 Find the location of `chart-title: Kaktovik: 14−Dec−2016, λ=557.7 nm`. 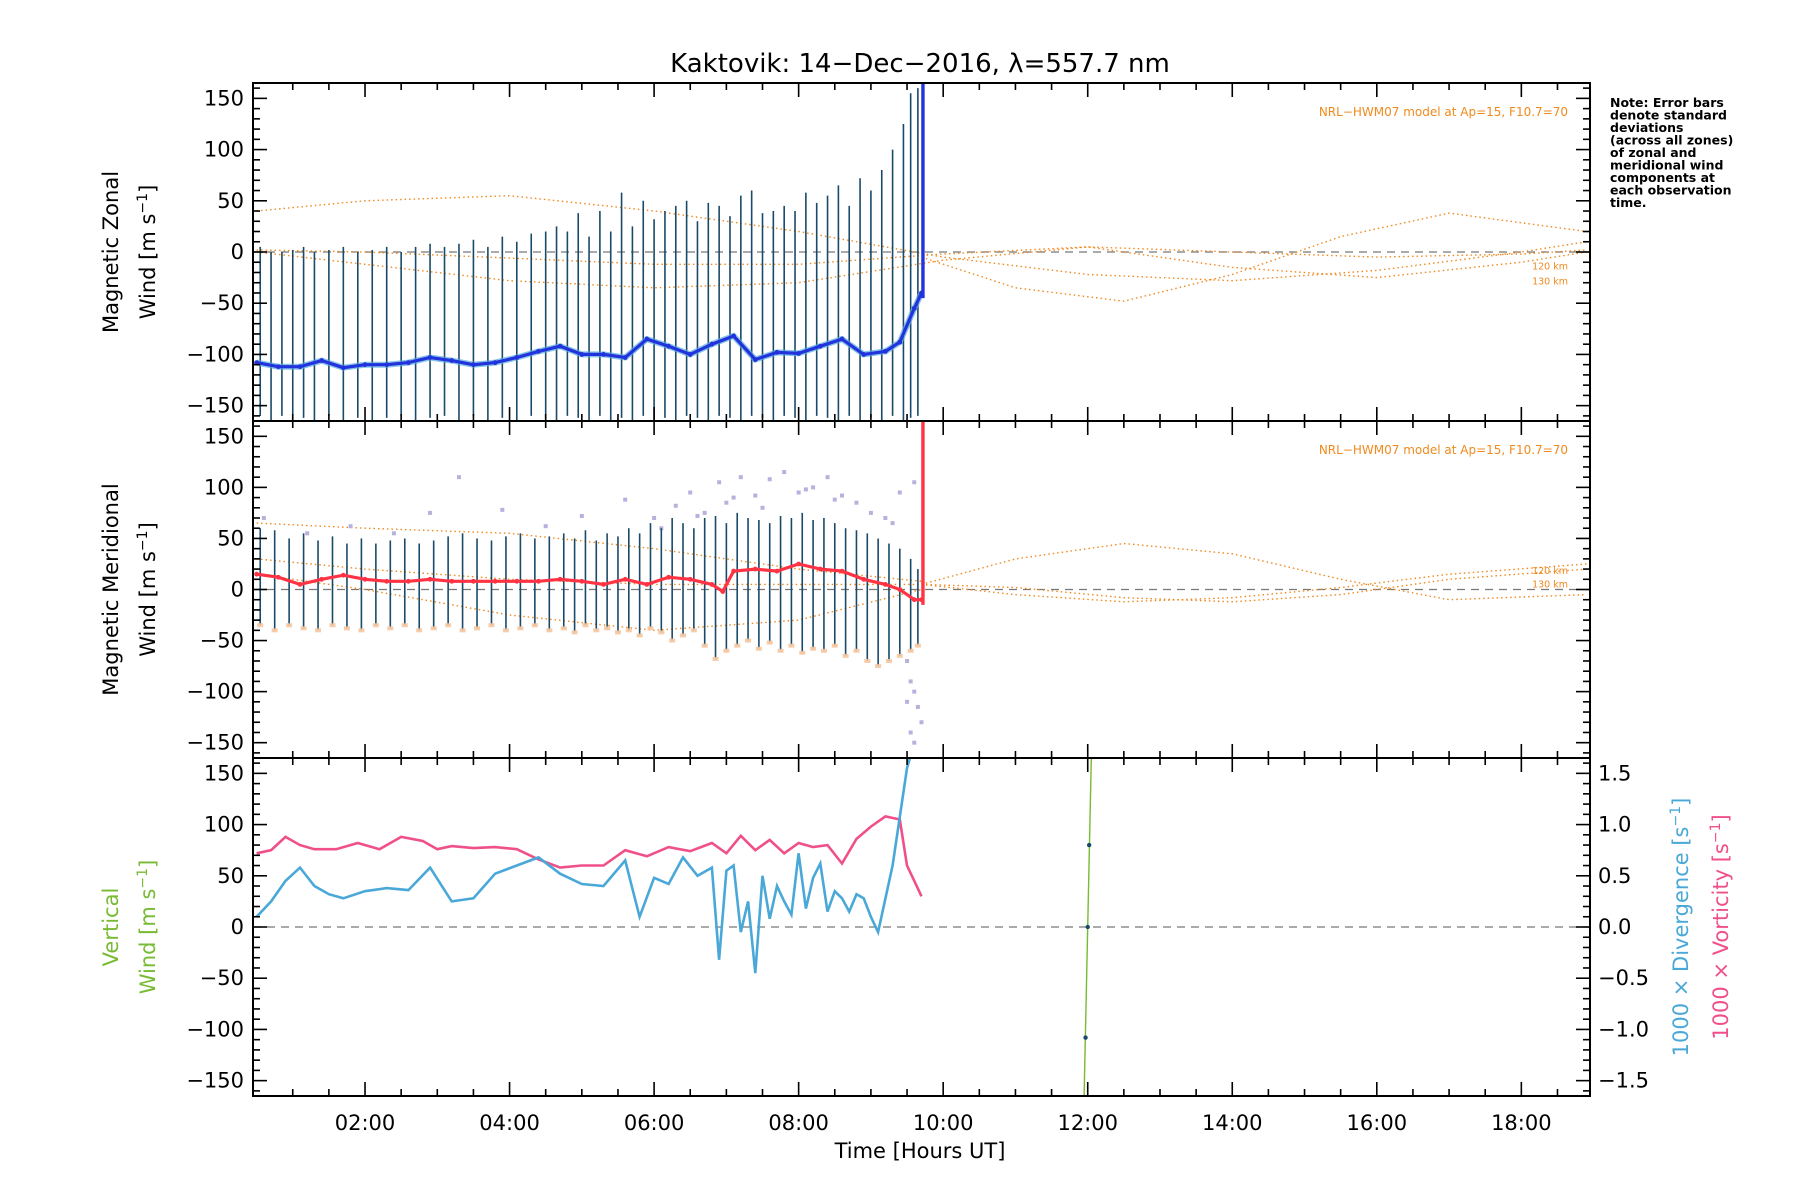

chart-title: Kaktovik: 14−Dec−2016, λ=557.7 nm is located at coordinates (920, 64).